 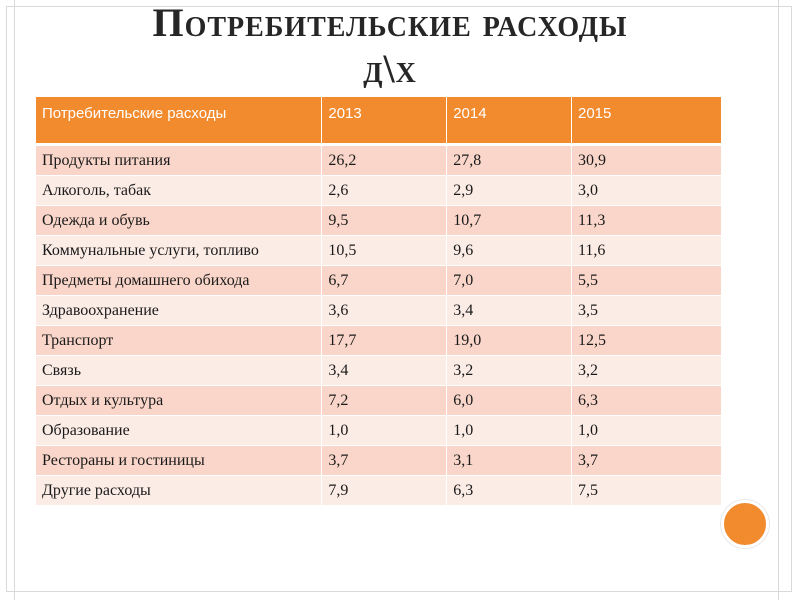 I want to click on table-row: Предметы домашнего обихода 6,7 7,0 5,5, so click(x=379, y=280).